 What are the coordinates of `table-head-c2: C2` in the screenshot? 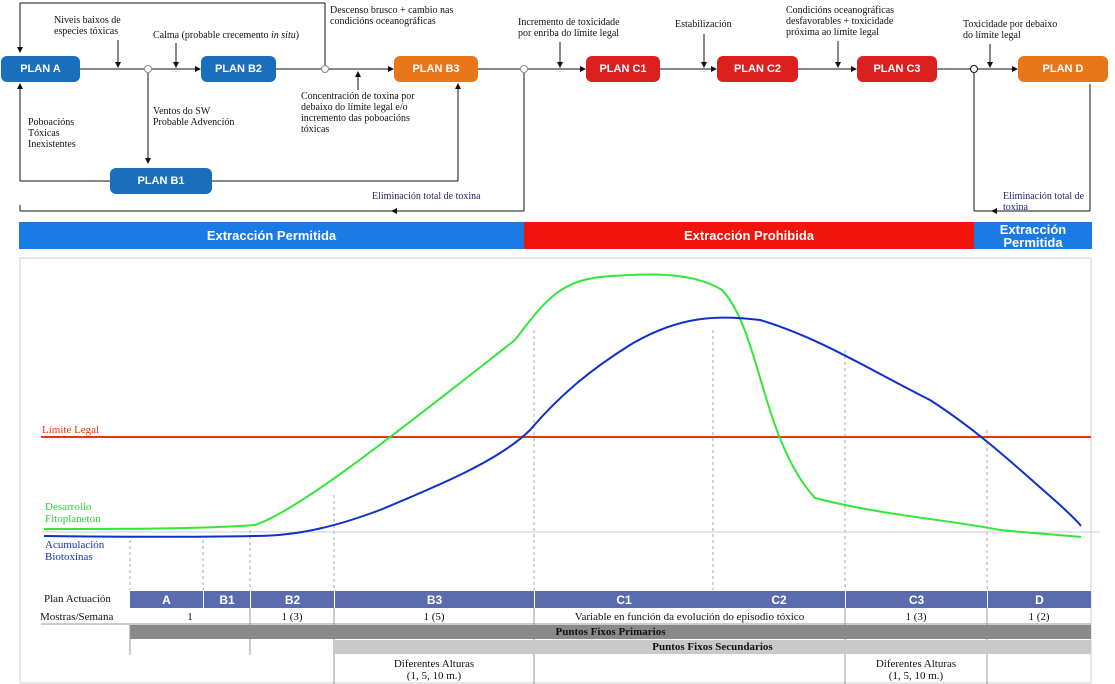 It's located at (779, 599).